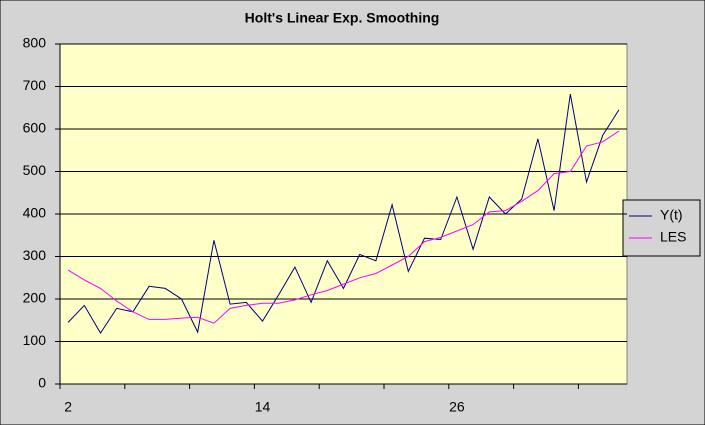  What do you see at coordinates (42, 383) in the screenshot?
I see `y-tick-label: 0` at bounding box center [42, 383].